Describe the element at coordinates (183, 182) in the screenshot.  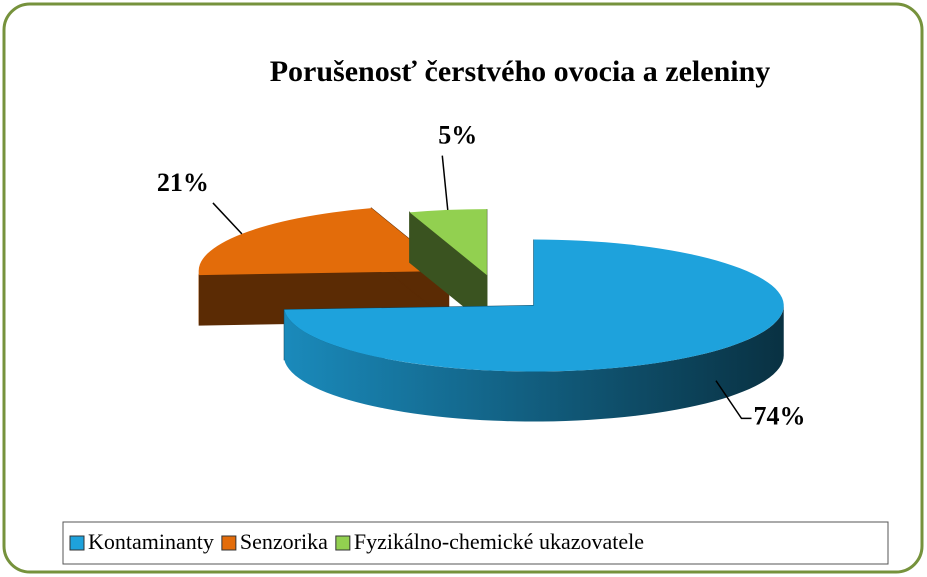
I see `data-label: 21%` at that location.